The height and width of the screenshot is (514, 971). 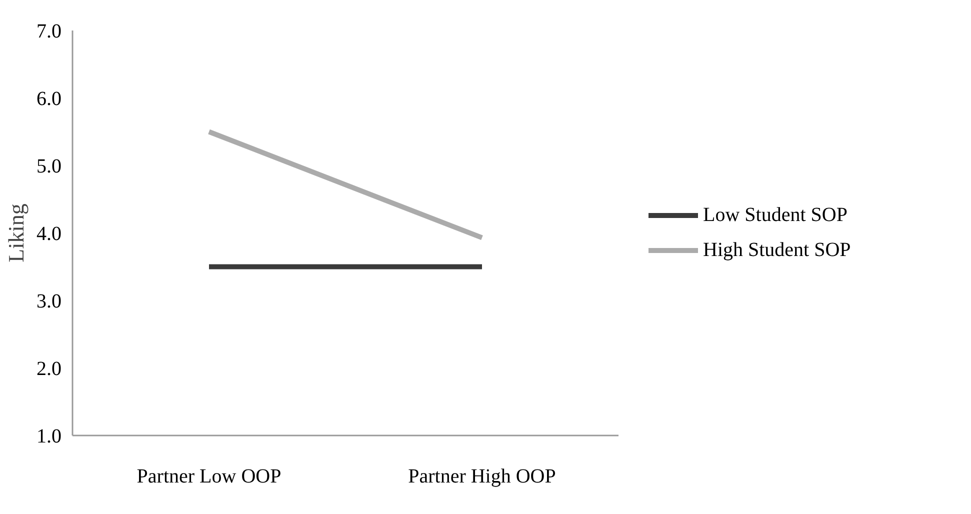 What do you see at coordinates (49, 301) in the screenshot?
I see `y-tick-label: 3.0` at bounding box center [49, 301].